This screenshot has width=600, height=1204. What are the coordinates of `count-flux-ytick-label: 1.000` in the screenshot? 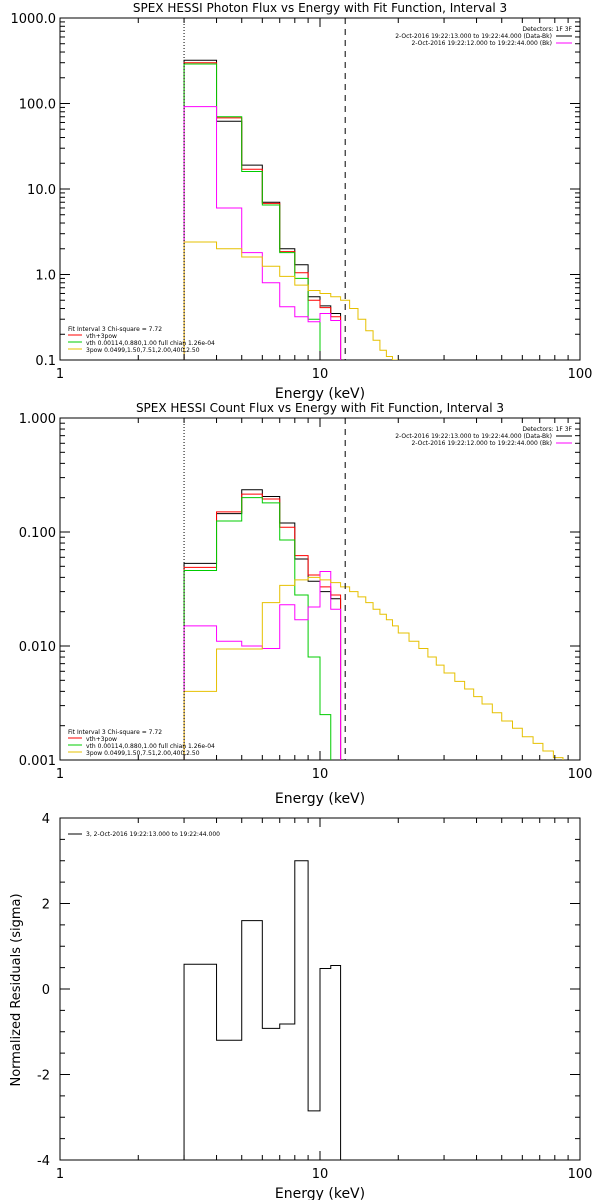 It's located at (37, 419).